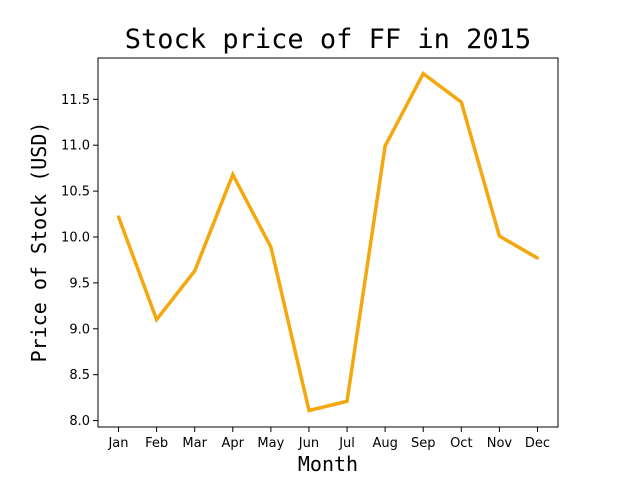  I want to click on x-axis-label: Month, so click(328, 464).